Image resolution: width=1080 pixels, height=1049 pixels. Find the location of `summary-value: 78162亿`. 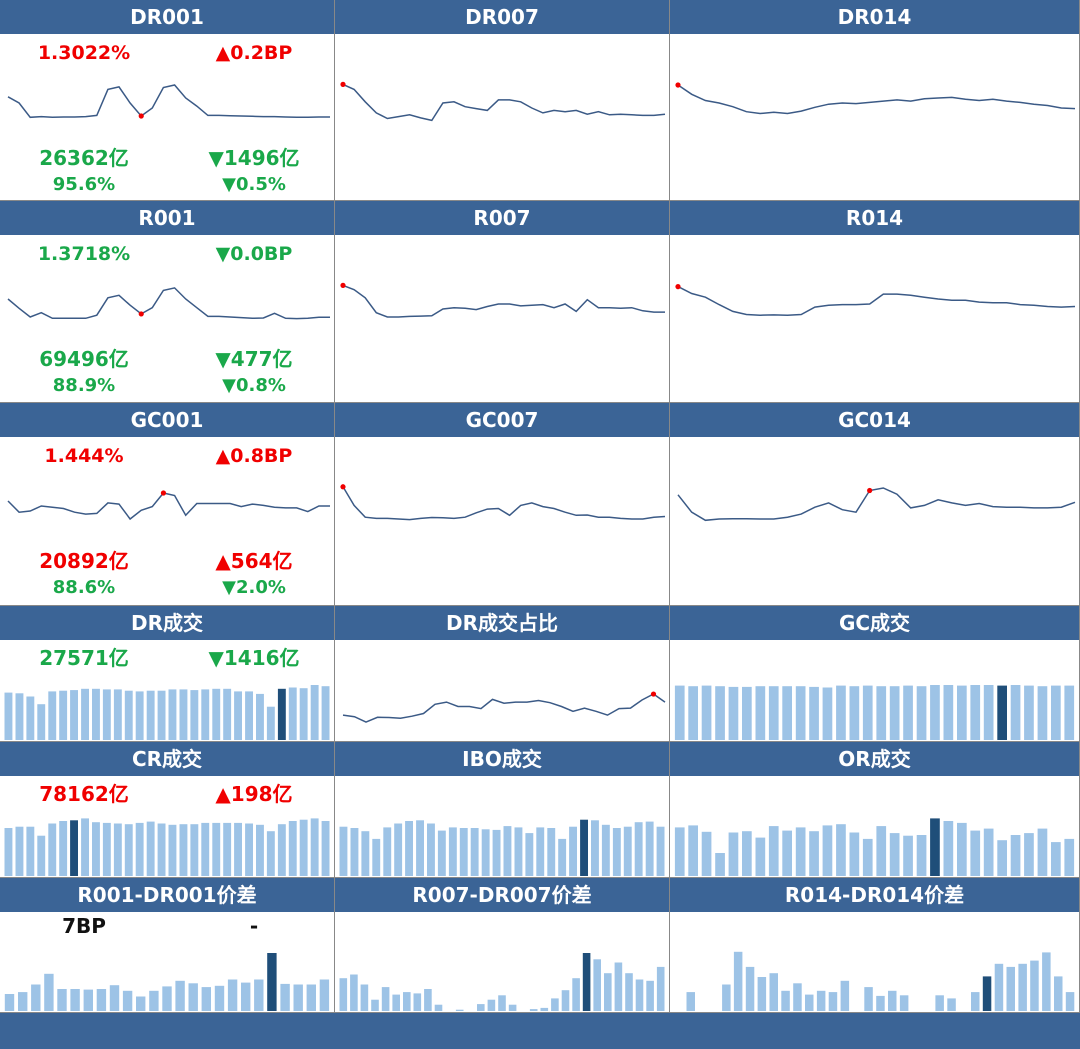

summary-value: 78162亿 is located at coordinates (84, 794).